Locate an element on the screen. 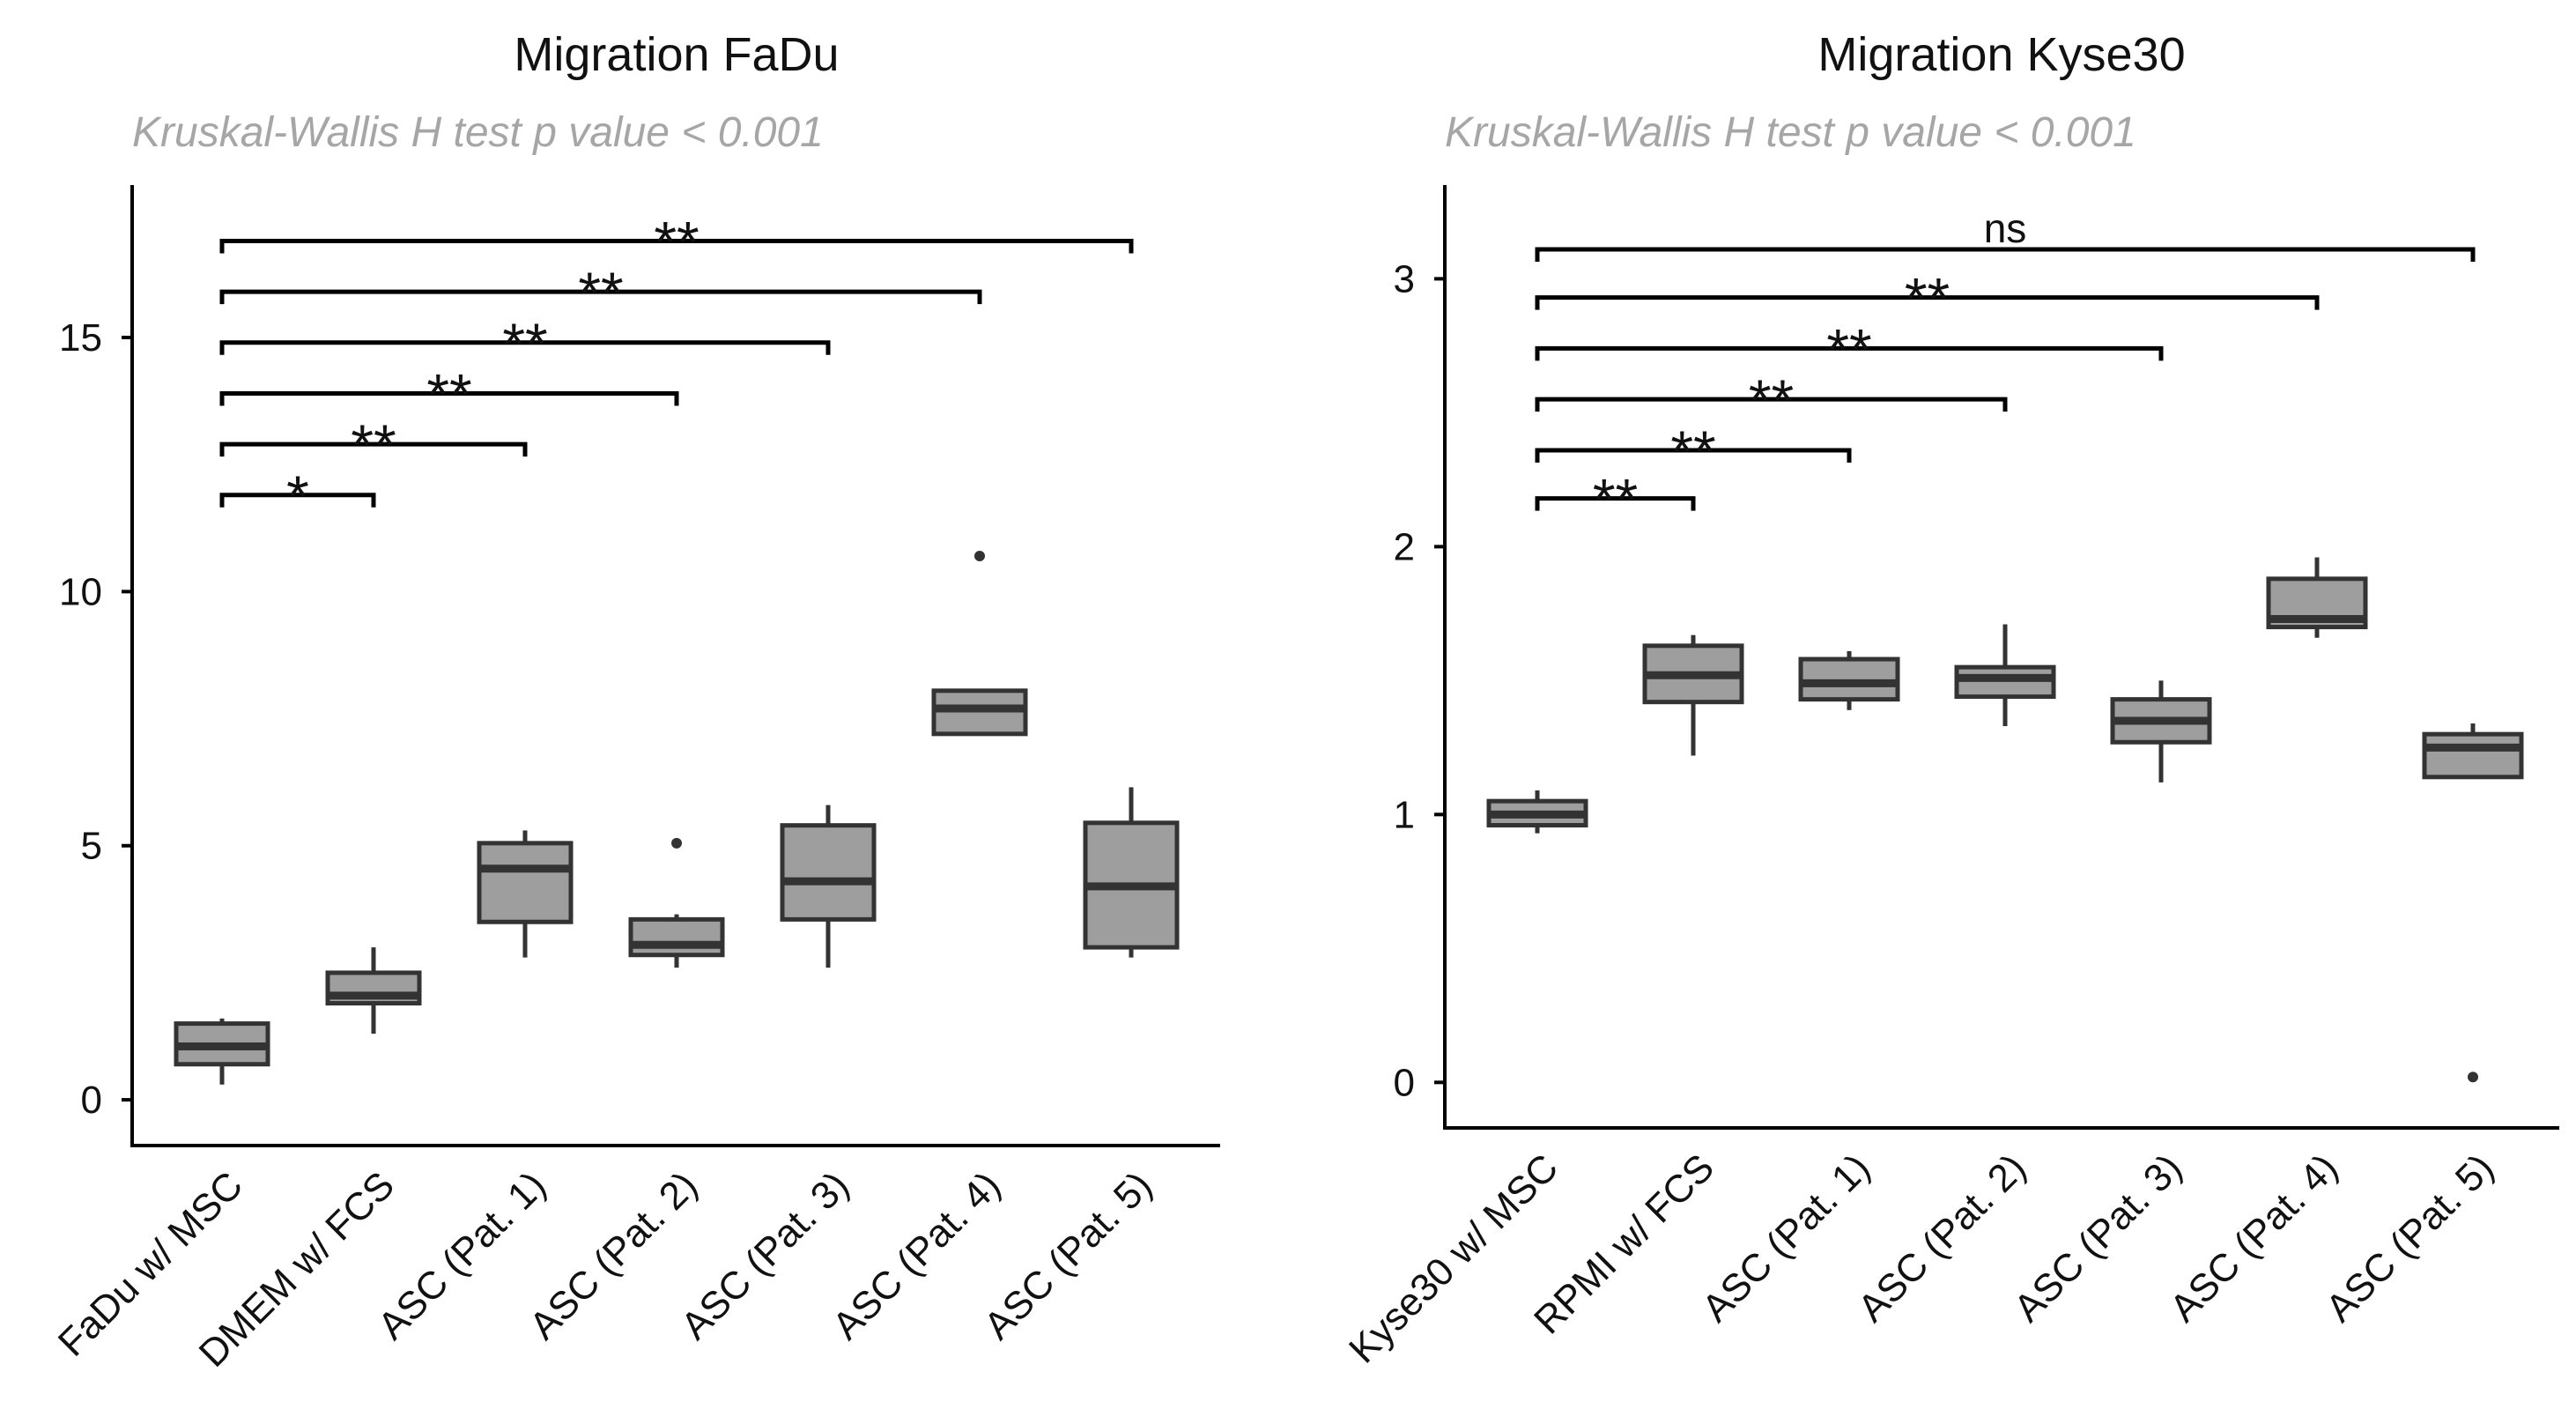 The height and width of the screenshot is (1424, 2576). significance-label: ns is located at coordinates (2006, 228).